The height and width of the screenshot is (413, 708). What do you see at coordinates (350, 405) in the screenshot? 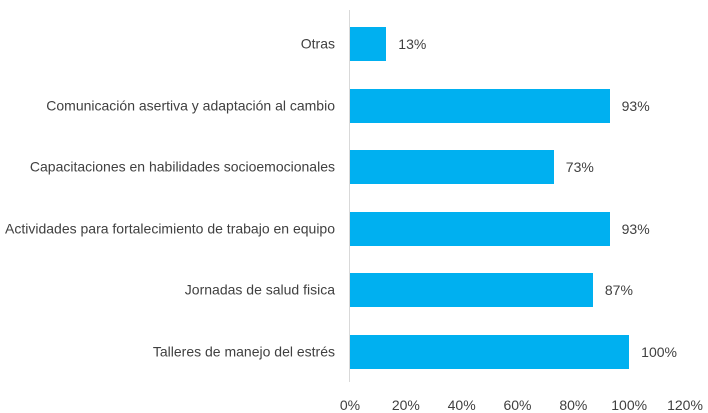
I see `x-tick-label: 0%` at bounding box center [350, 405].